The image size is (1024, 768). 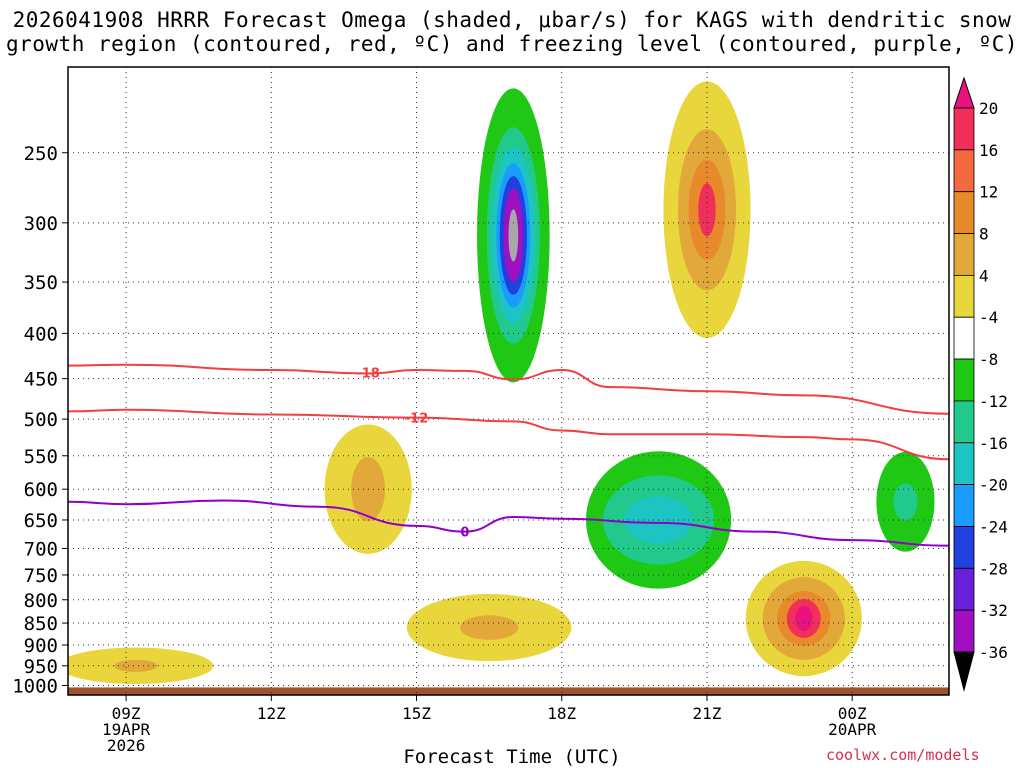 What do you see at coordinates (41, 457) in the screenshot?
I see `y-tick-label-550: 550` at bounding box center [41, 457].